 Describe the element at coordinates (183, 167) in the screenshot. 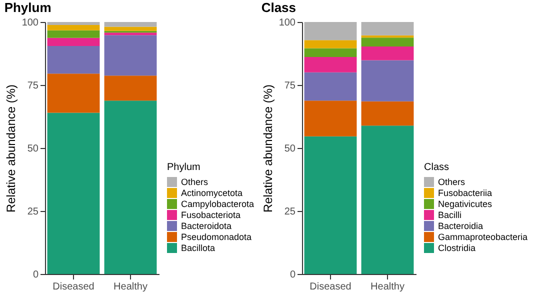

I see `legend-title: Phylum` at that location.